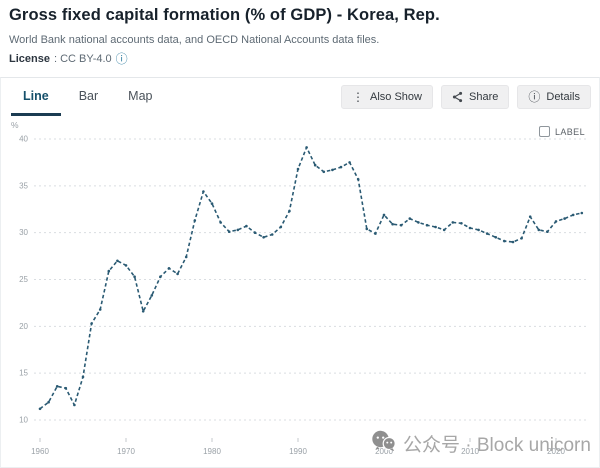 The height and width of the screenshot is (468, 600). Describe the element at coordinates (396, 97) in the screenshot. I see `also-show-label: Also Show` at that location.